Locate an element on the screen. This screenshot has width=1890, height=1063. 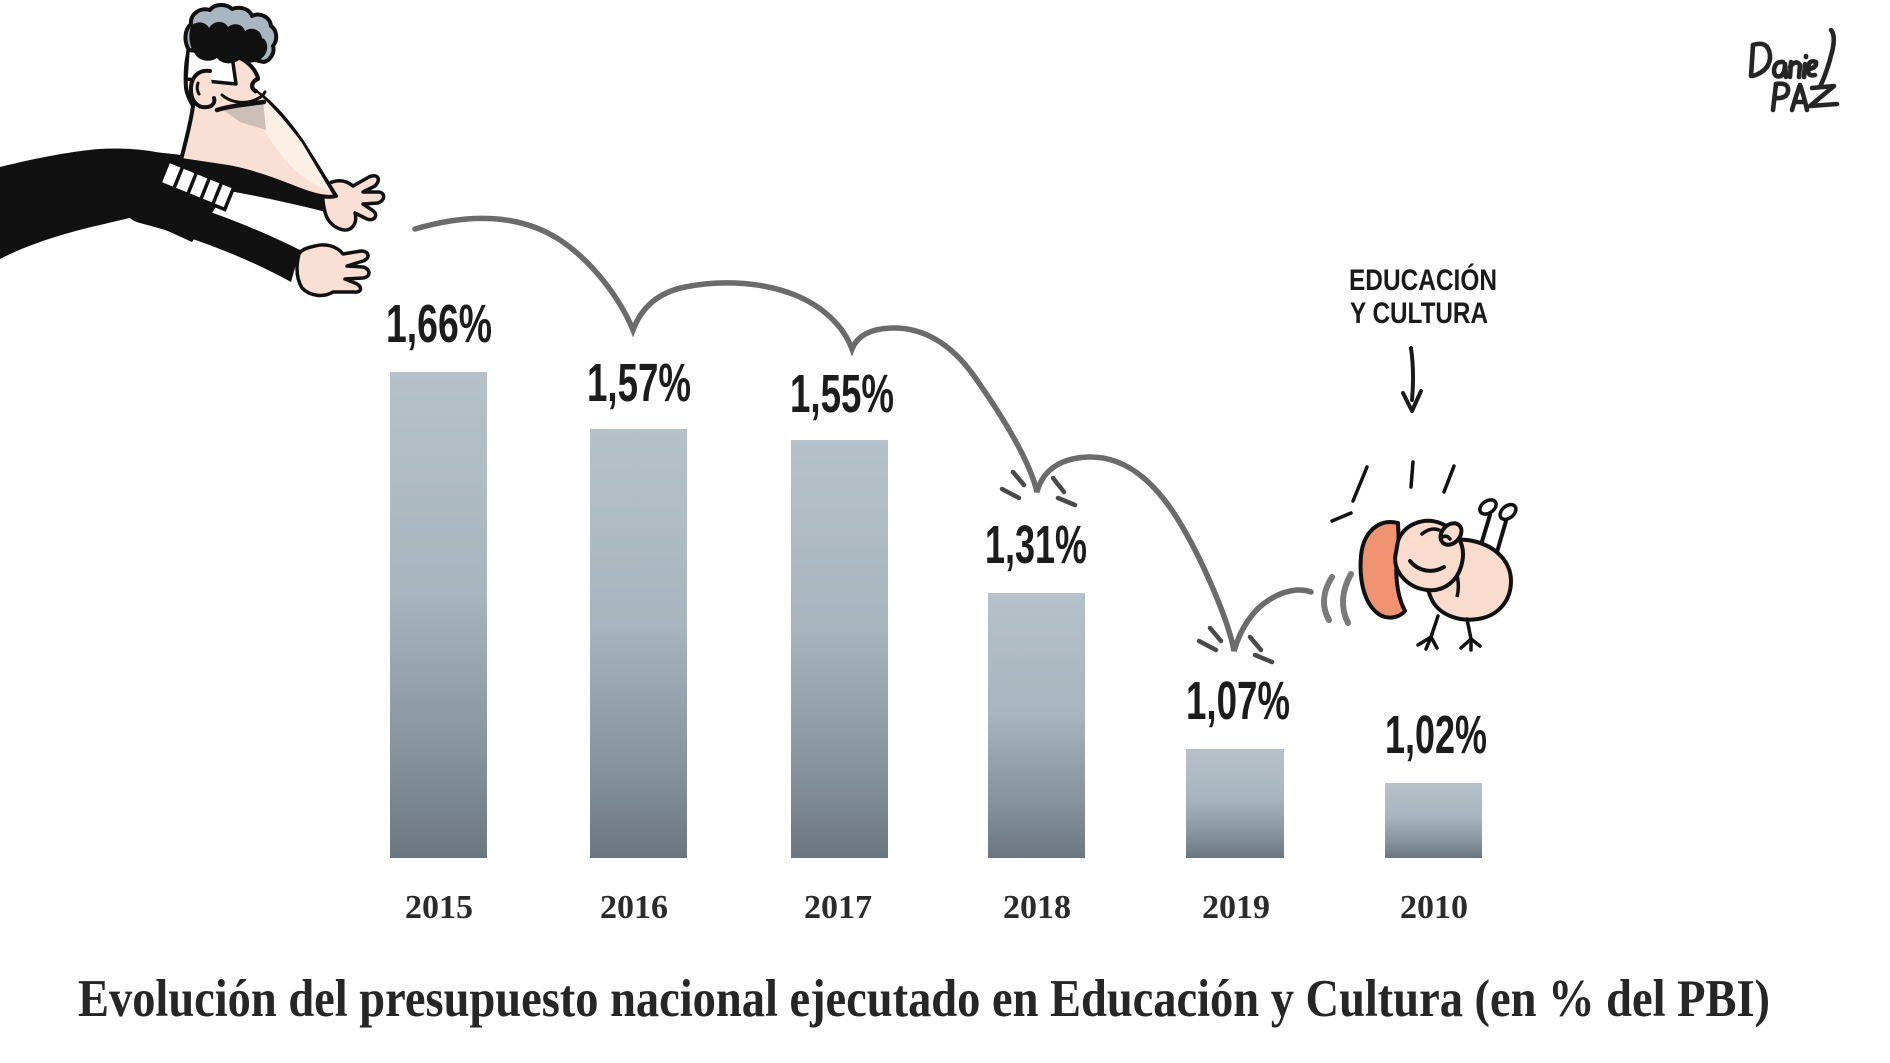
svg-text: 1,02% is located at coordinates (1436, 735).